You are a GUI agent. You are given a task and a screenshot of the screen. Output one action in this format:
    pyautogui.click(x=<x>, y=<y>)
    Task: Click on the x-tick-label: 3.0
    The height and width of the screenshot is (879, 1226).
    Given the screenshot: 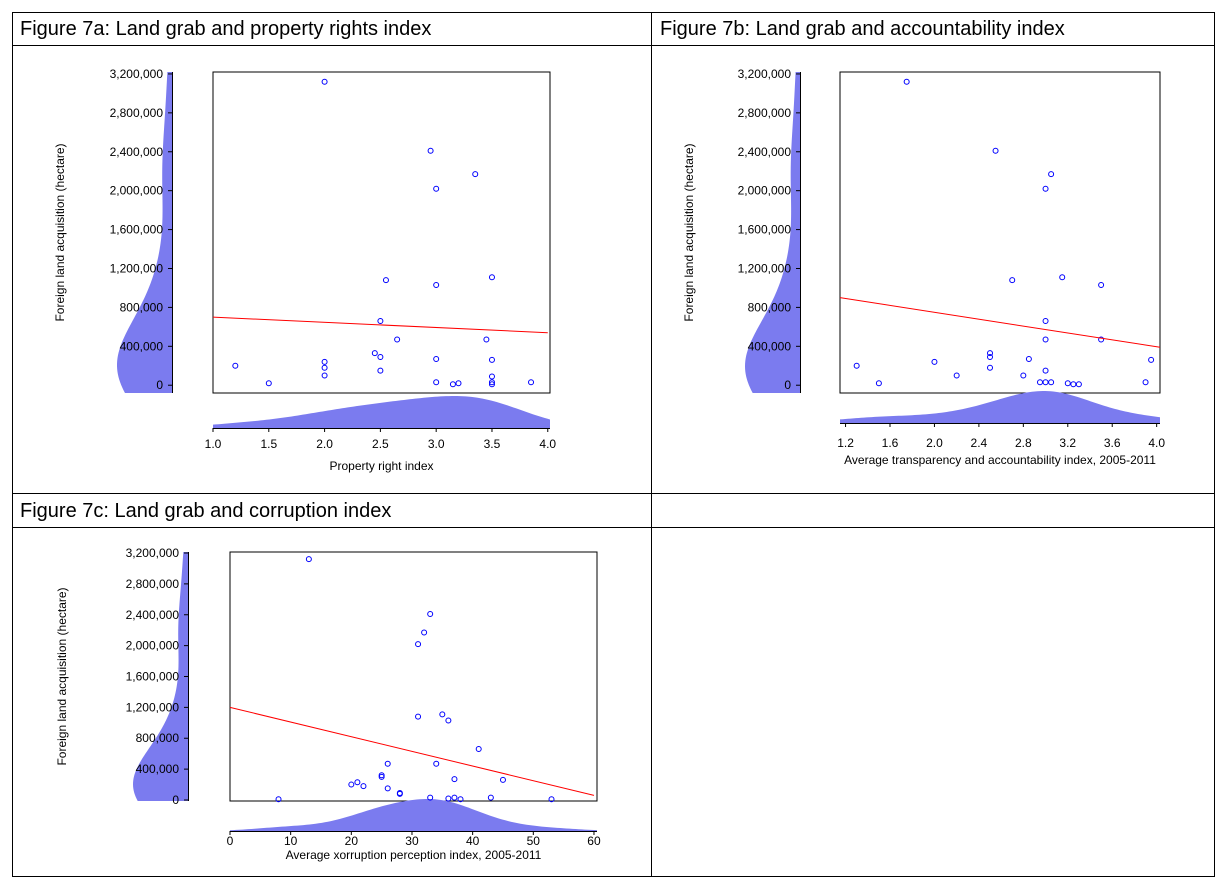 What is the action you would take?
    pyautogui.click(x=436, y=444)
    